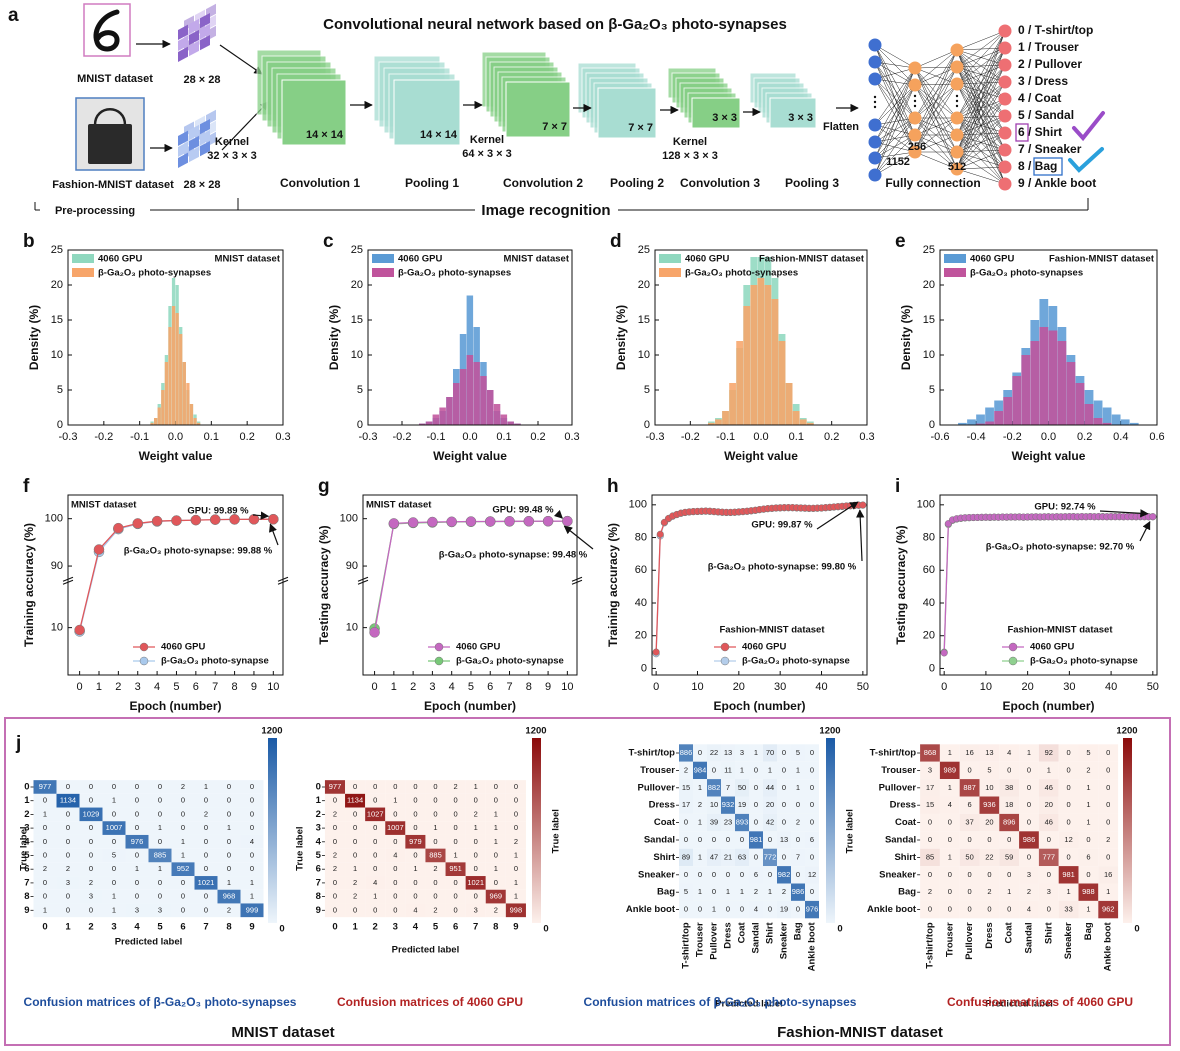  I want to click on row-label: 6, so click(318, 869).